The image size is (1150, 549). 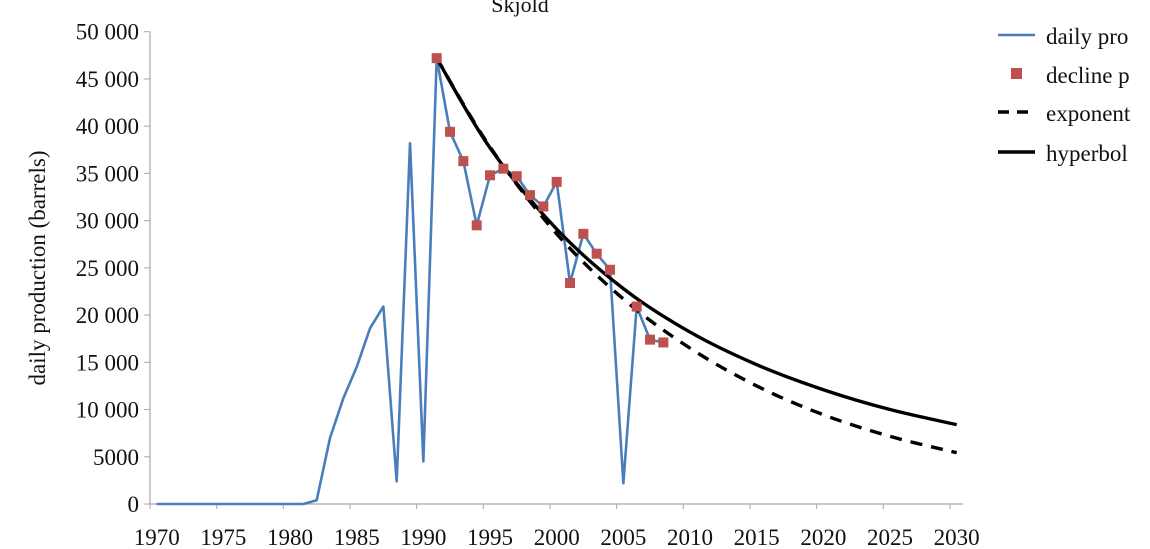 I want to click on y-tick-label: 25 000, so click(x=107, y=268).